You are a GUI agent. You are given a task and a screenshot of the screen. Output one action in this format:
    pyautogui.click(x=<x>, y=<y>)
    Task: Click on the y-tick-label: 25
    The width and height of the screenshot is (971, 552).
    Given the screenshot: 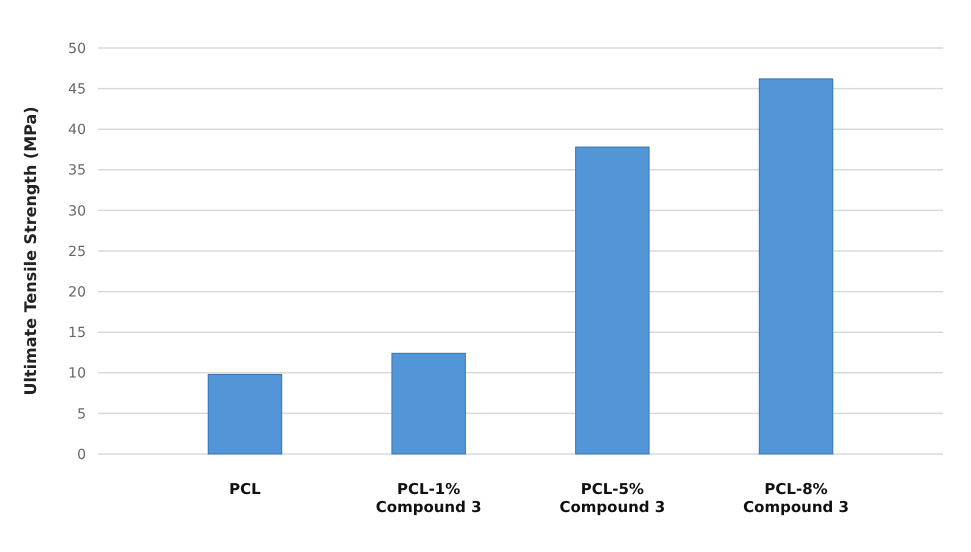 What is the action you would take?
    pyautogui.click(x=77, y=252)
    